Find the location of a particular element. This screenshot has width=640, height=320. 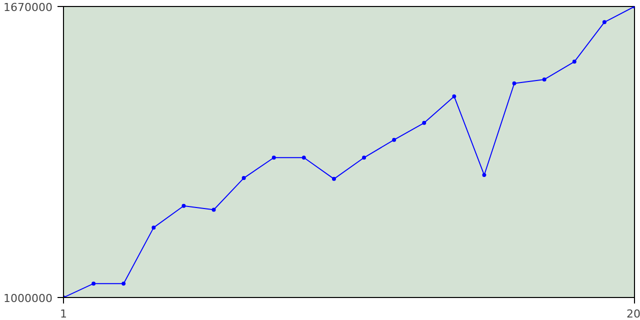

x-tick-label: 1 is located at coordinates (63, 314).